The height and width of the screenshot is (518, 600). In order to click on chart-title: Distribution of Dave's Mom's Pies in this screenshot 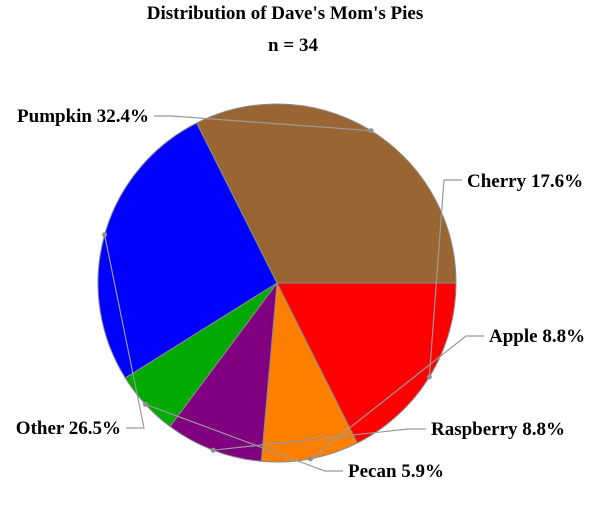, I will do `click(285, 13)`.